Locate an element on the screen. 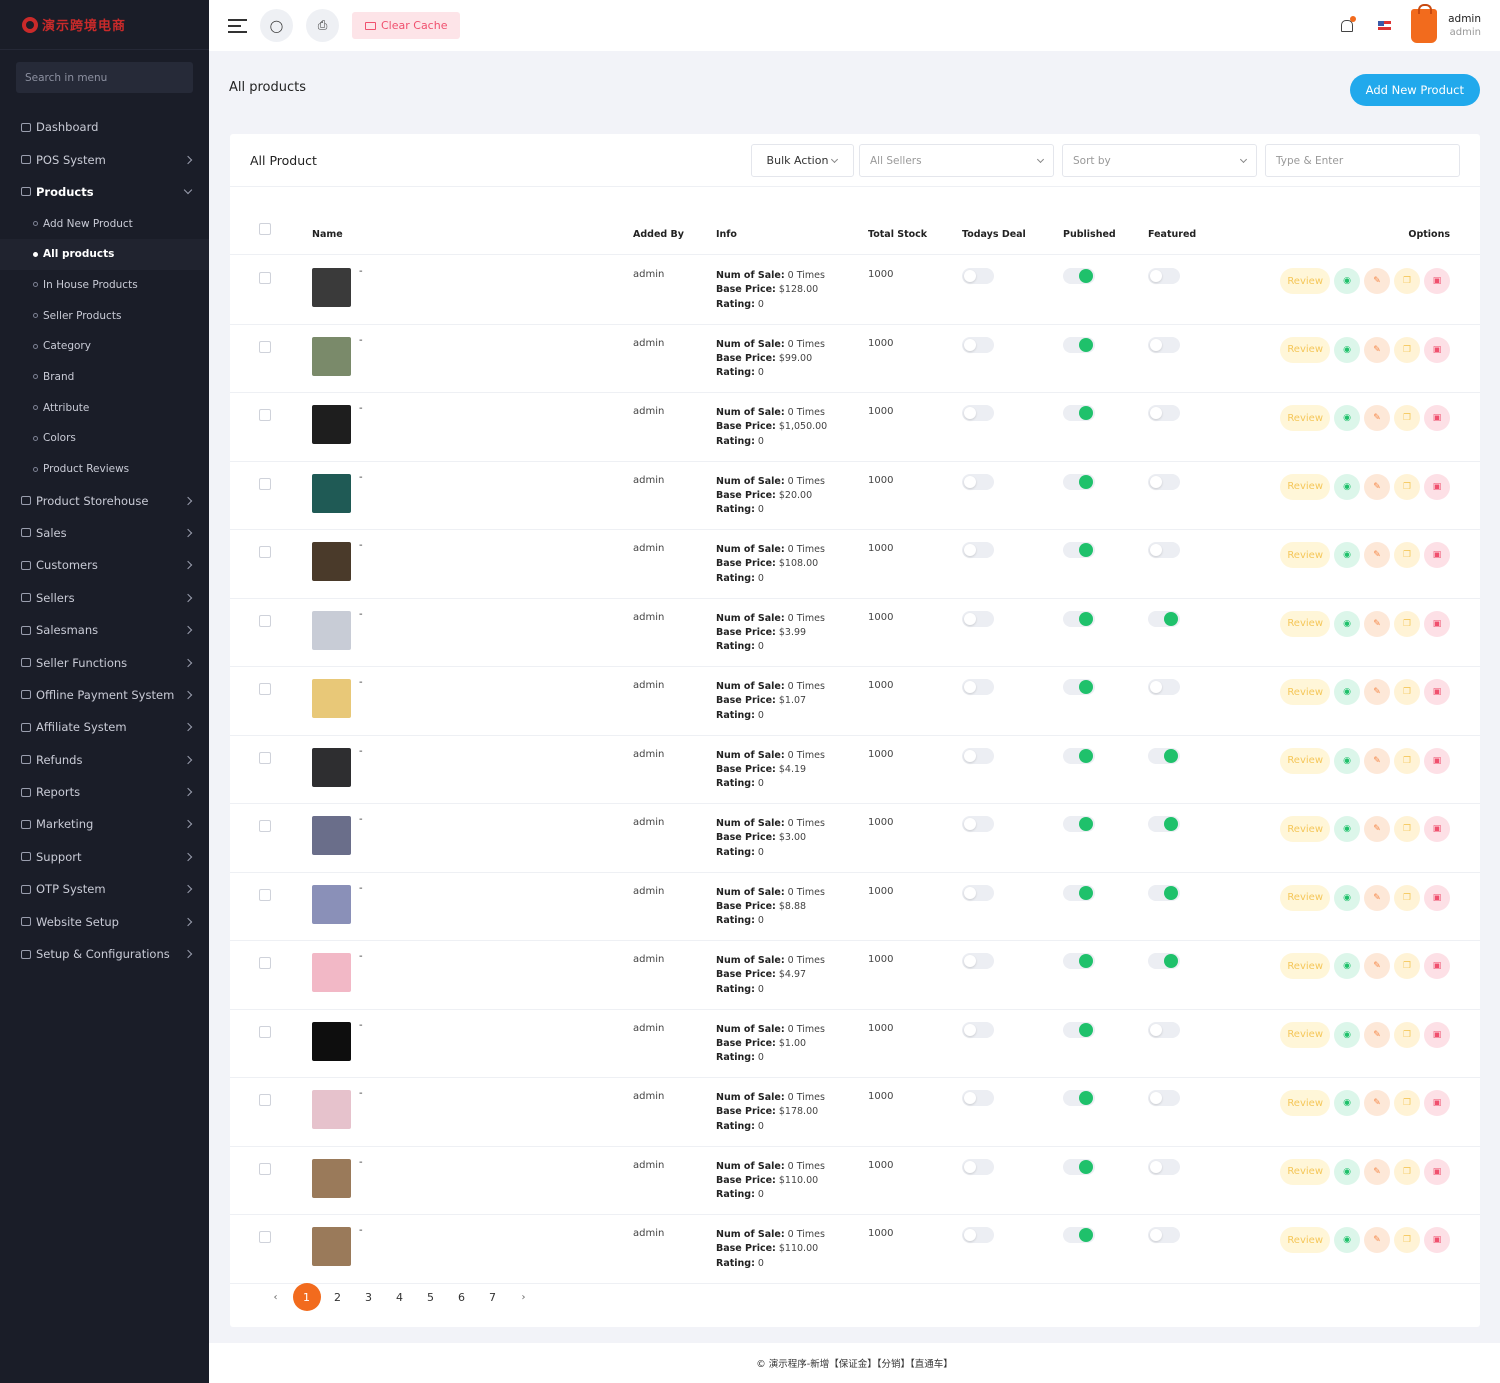 The height and width of the screenshot is (1383, 1500). sidebar-item-sales: Sales is located at coordinates (104, 533).